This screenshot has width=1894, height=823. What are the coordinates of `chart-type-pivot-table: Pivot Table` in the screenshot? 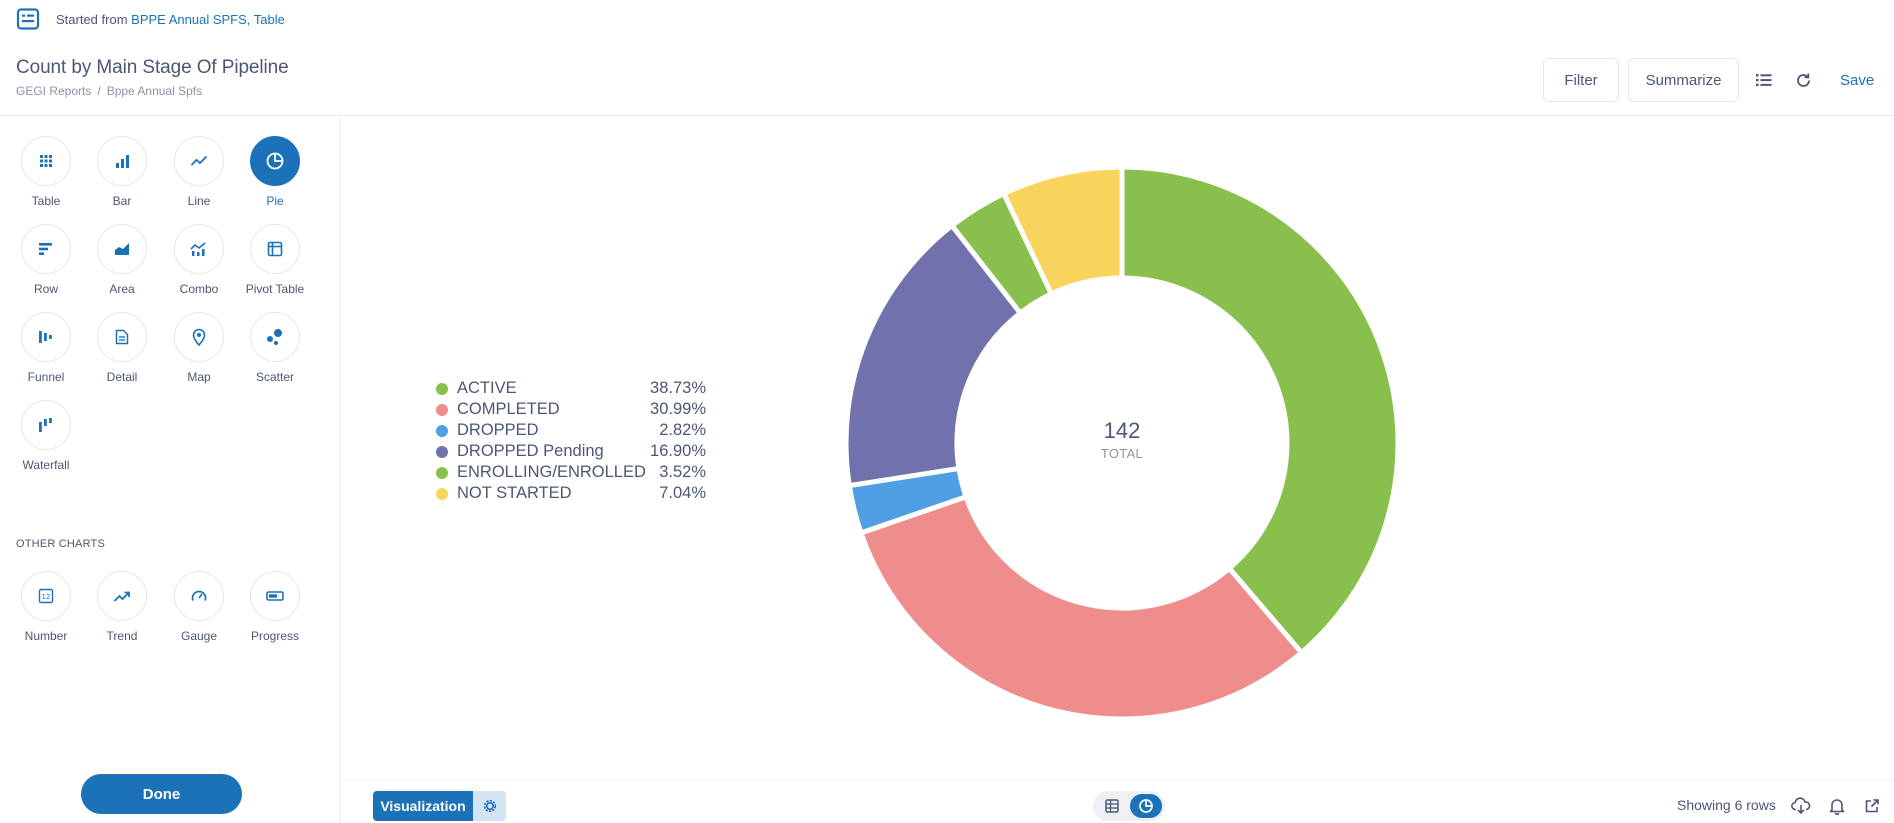 It's located at (275, 260).